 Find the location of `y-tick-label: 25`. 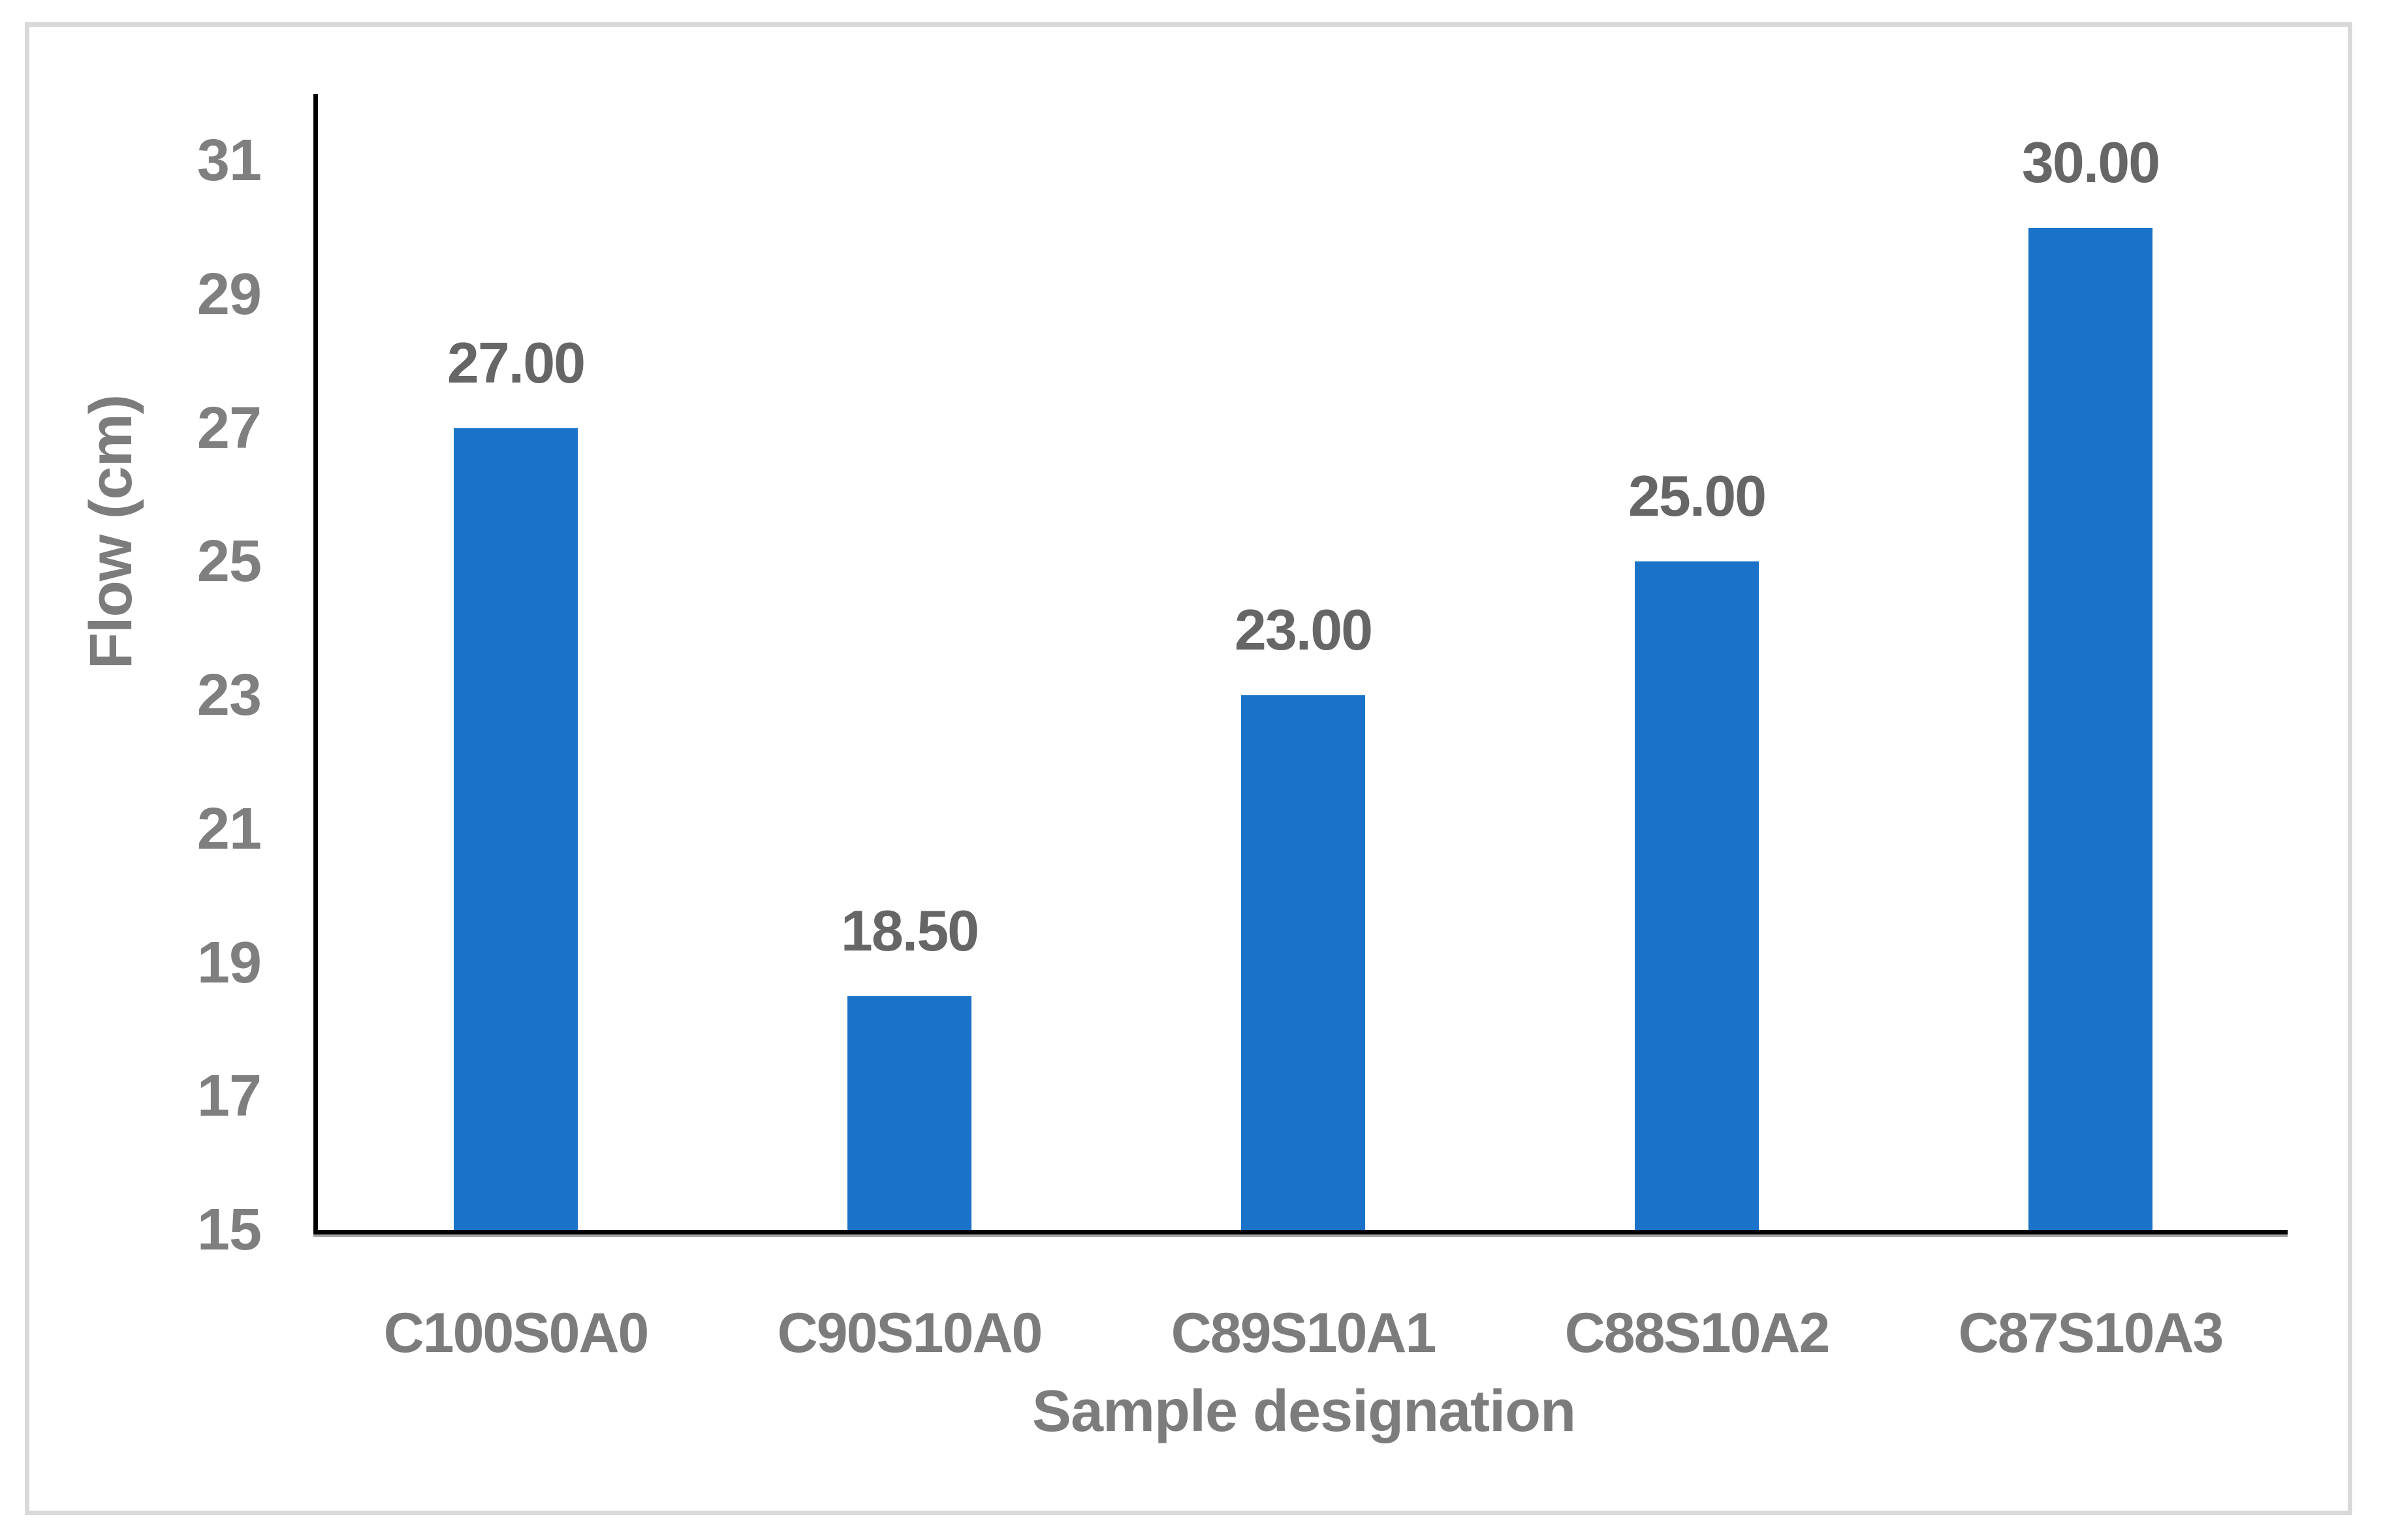

y-tick-label: 25 is located at coordinates (229, 562).